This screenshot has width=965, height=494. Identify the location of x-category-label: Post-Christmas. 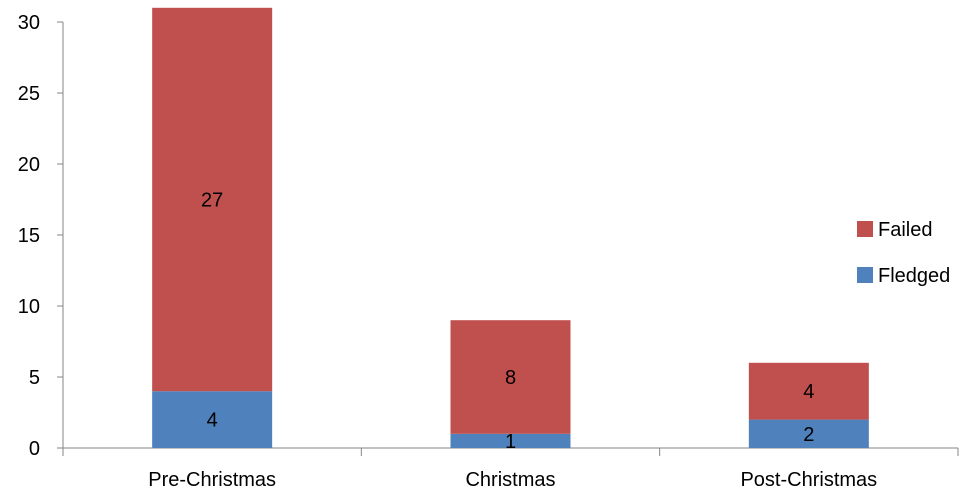
(808, 480).